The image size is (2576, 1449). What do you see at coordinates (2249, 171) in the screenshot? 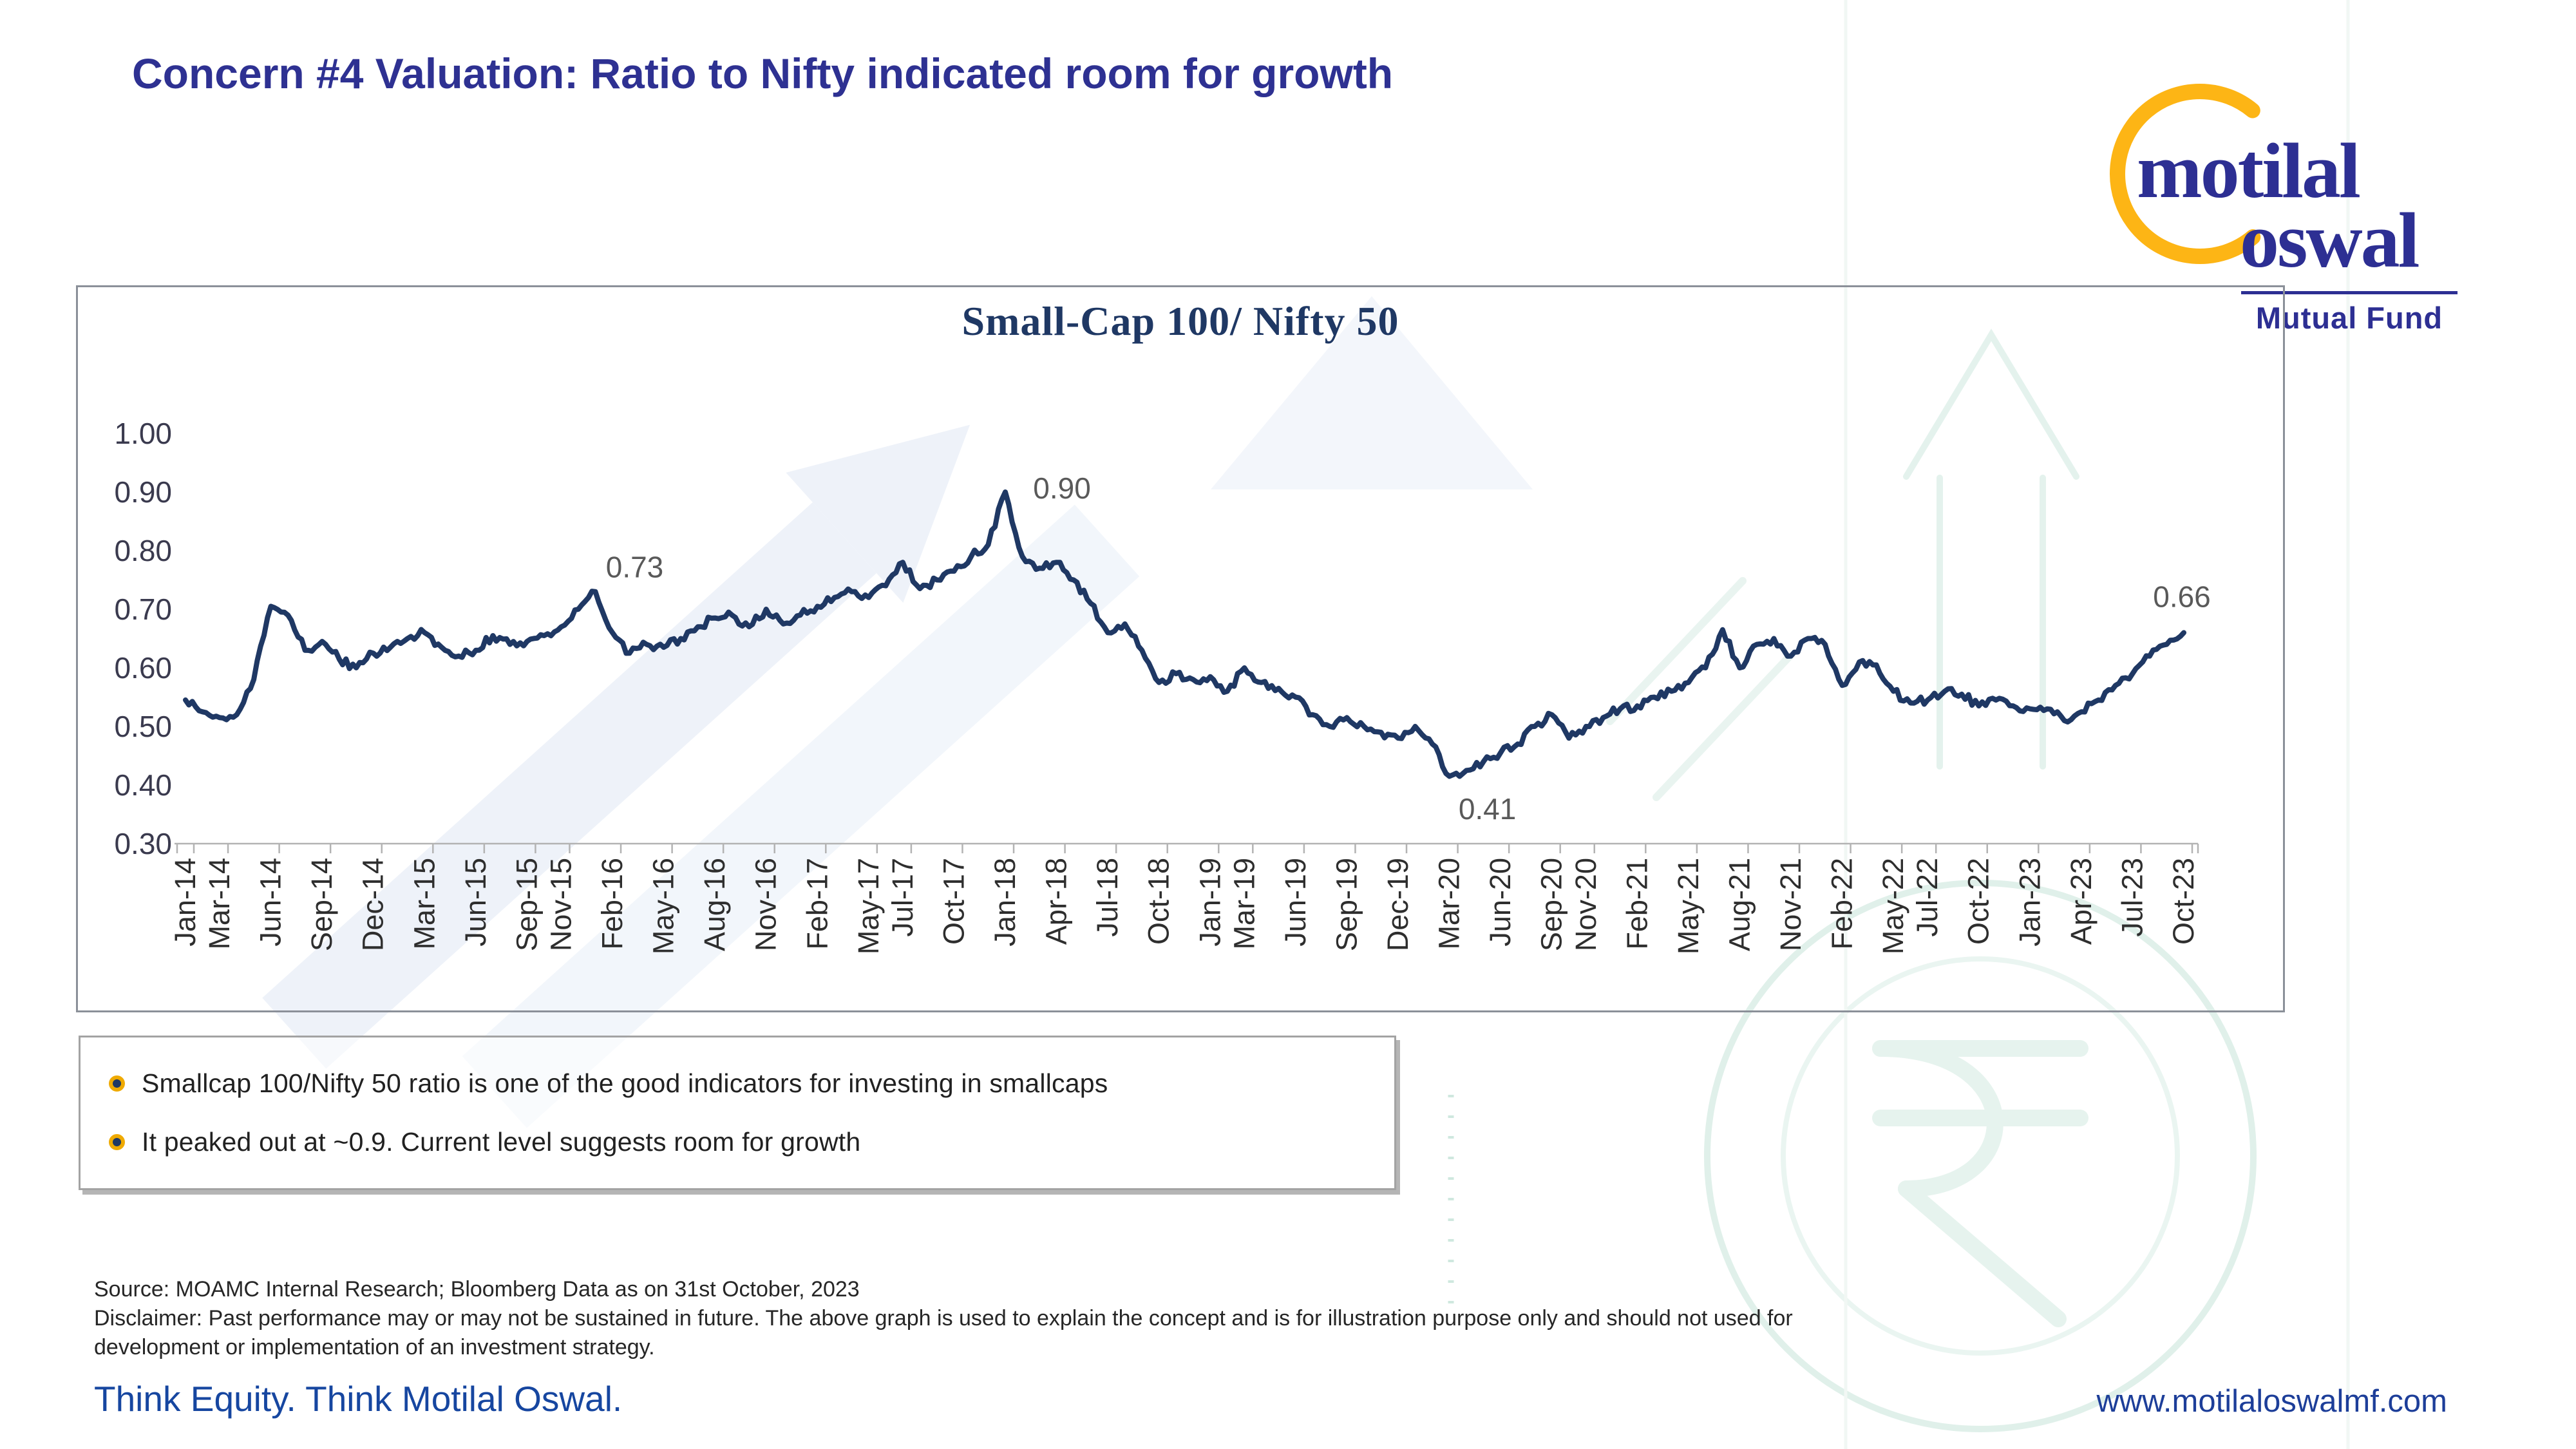
I see `logo-word-motilal: motilal` at bounding box center [2249, 171].